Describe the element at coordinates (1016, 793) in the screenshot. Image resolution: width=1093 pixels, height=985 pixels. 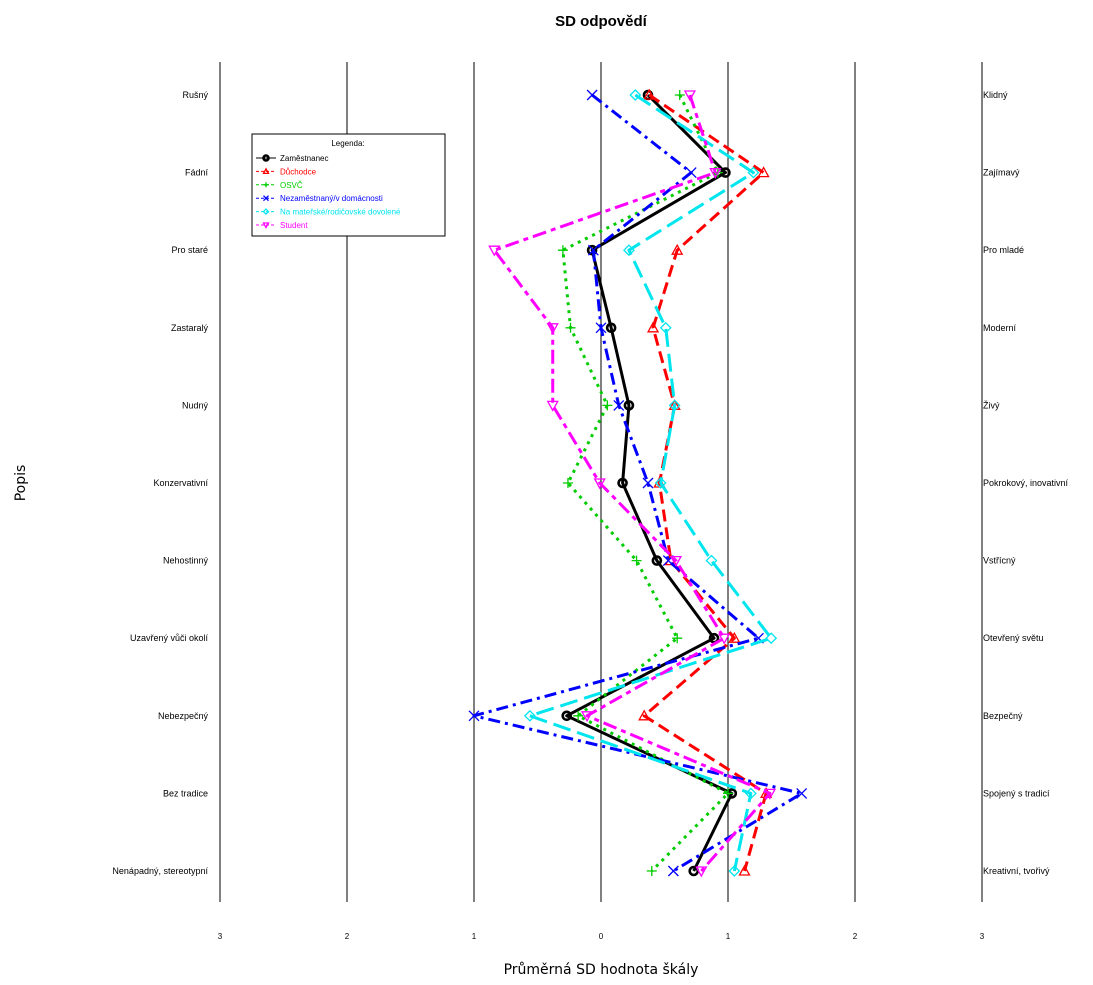
I see `right-category-label: Spojený s tradicí` at that location.